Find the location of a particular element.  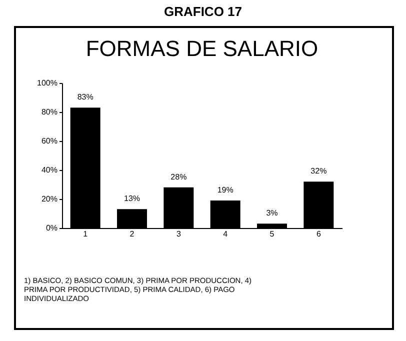

data-label: 83% is located at coordinates (85, 97).